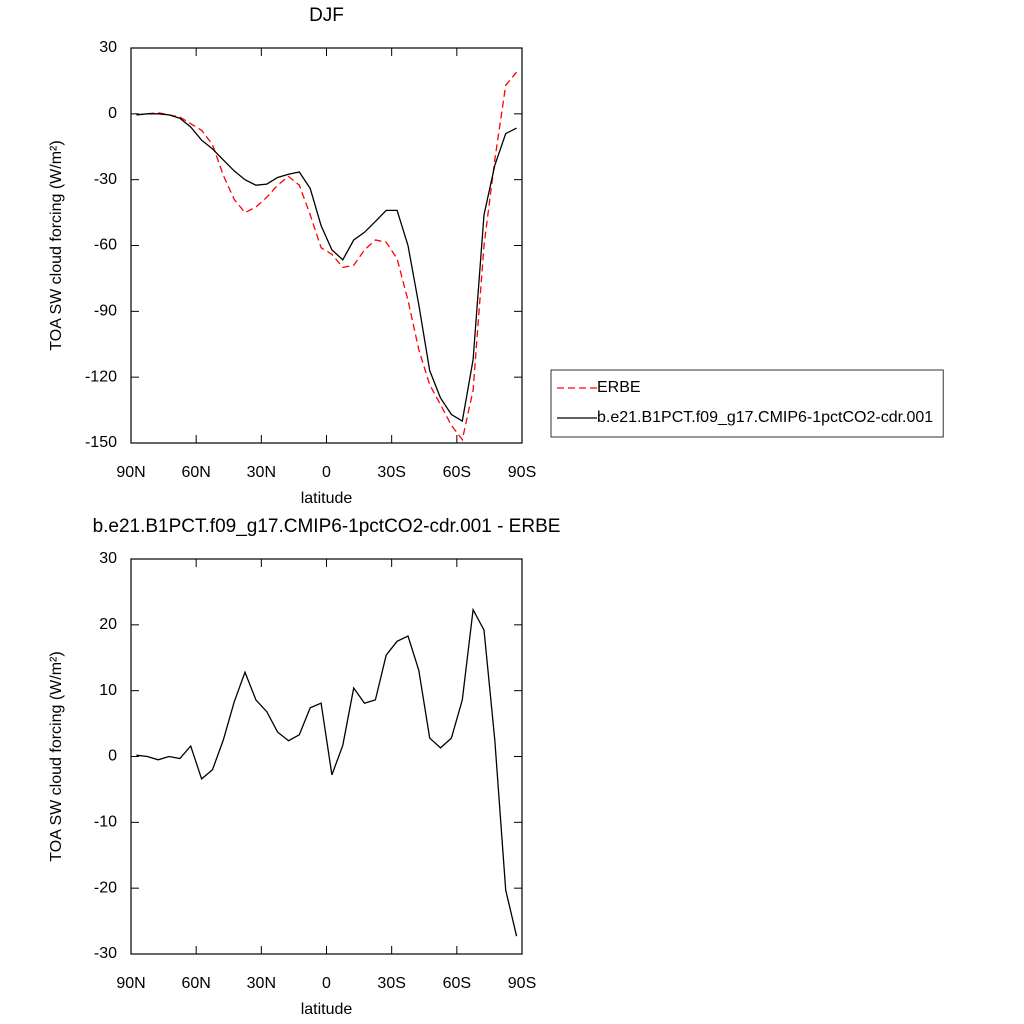 The image size is (1024, 1024). I want to click on legend-label: ERBE, so click(619, 387).